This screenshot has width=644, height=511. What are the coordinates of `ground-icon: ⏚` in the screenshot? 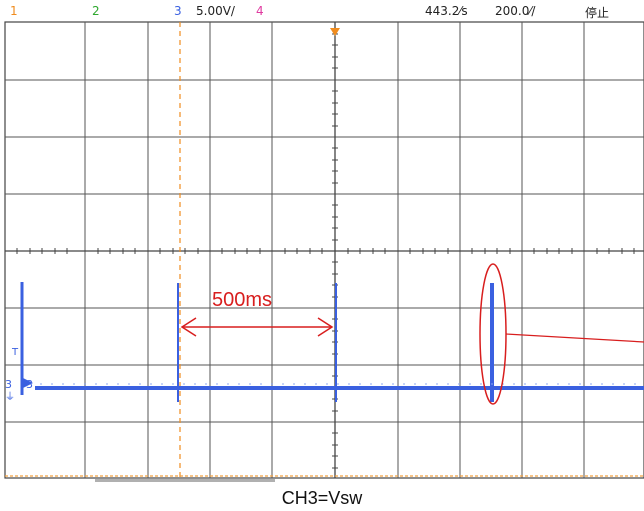 It's located at (10, 397).